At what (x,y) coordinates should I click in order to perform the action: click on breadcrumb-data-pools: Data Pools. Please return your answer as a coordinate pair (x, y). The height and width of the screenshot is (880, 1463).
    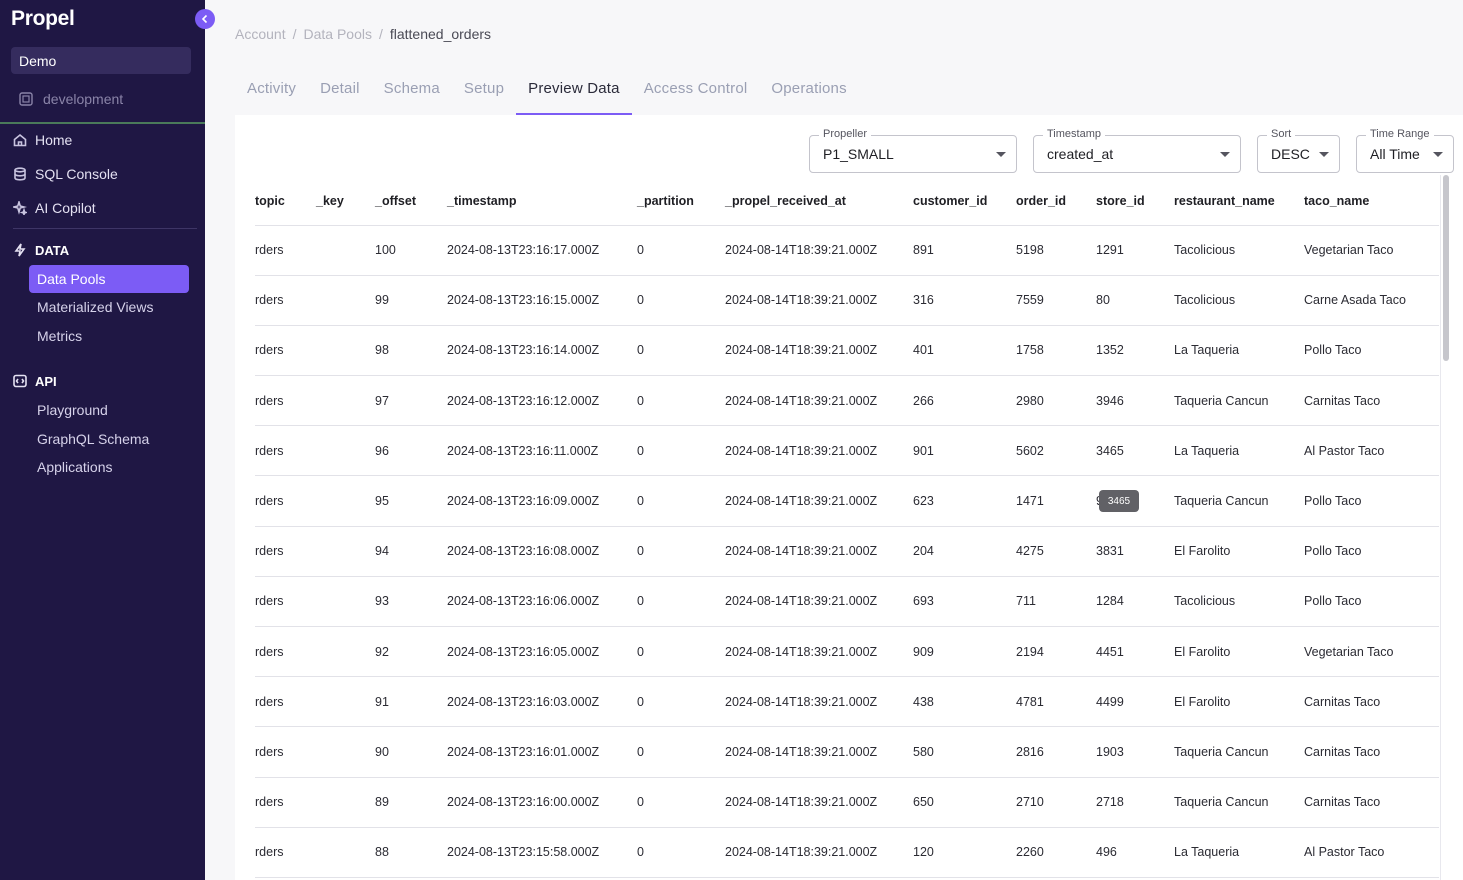
    Looking at the image, I should click on (337, 34).